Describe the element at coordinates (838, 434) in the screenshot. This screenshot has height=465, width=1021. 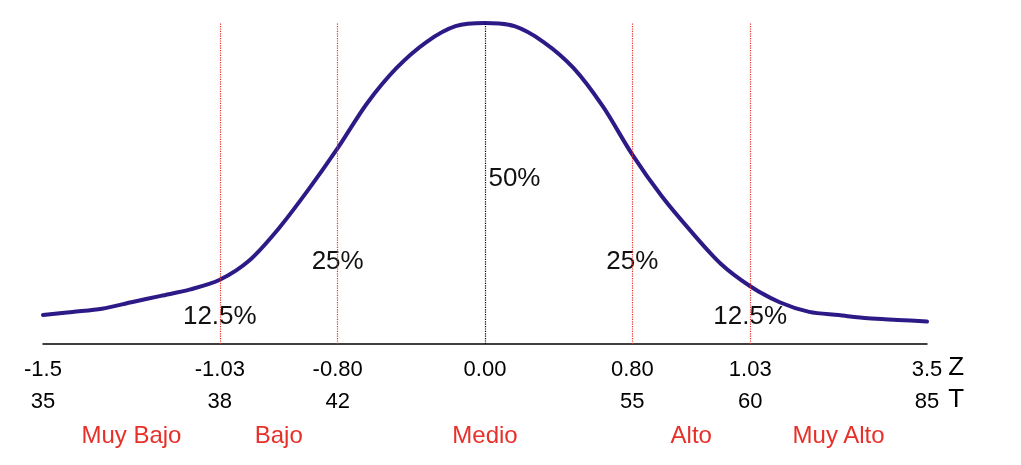
I see `text: Muy Alto` at that location.